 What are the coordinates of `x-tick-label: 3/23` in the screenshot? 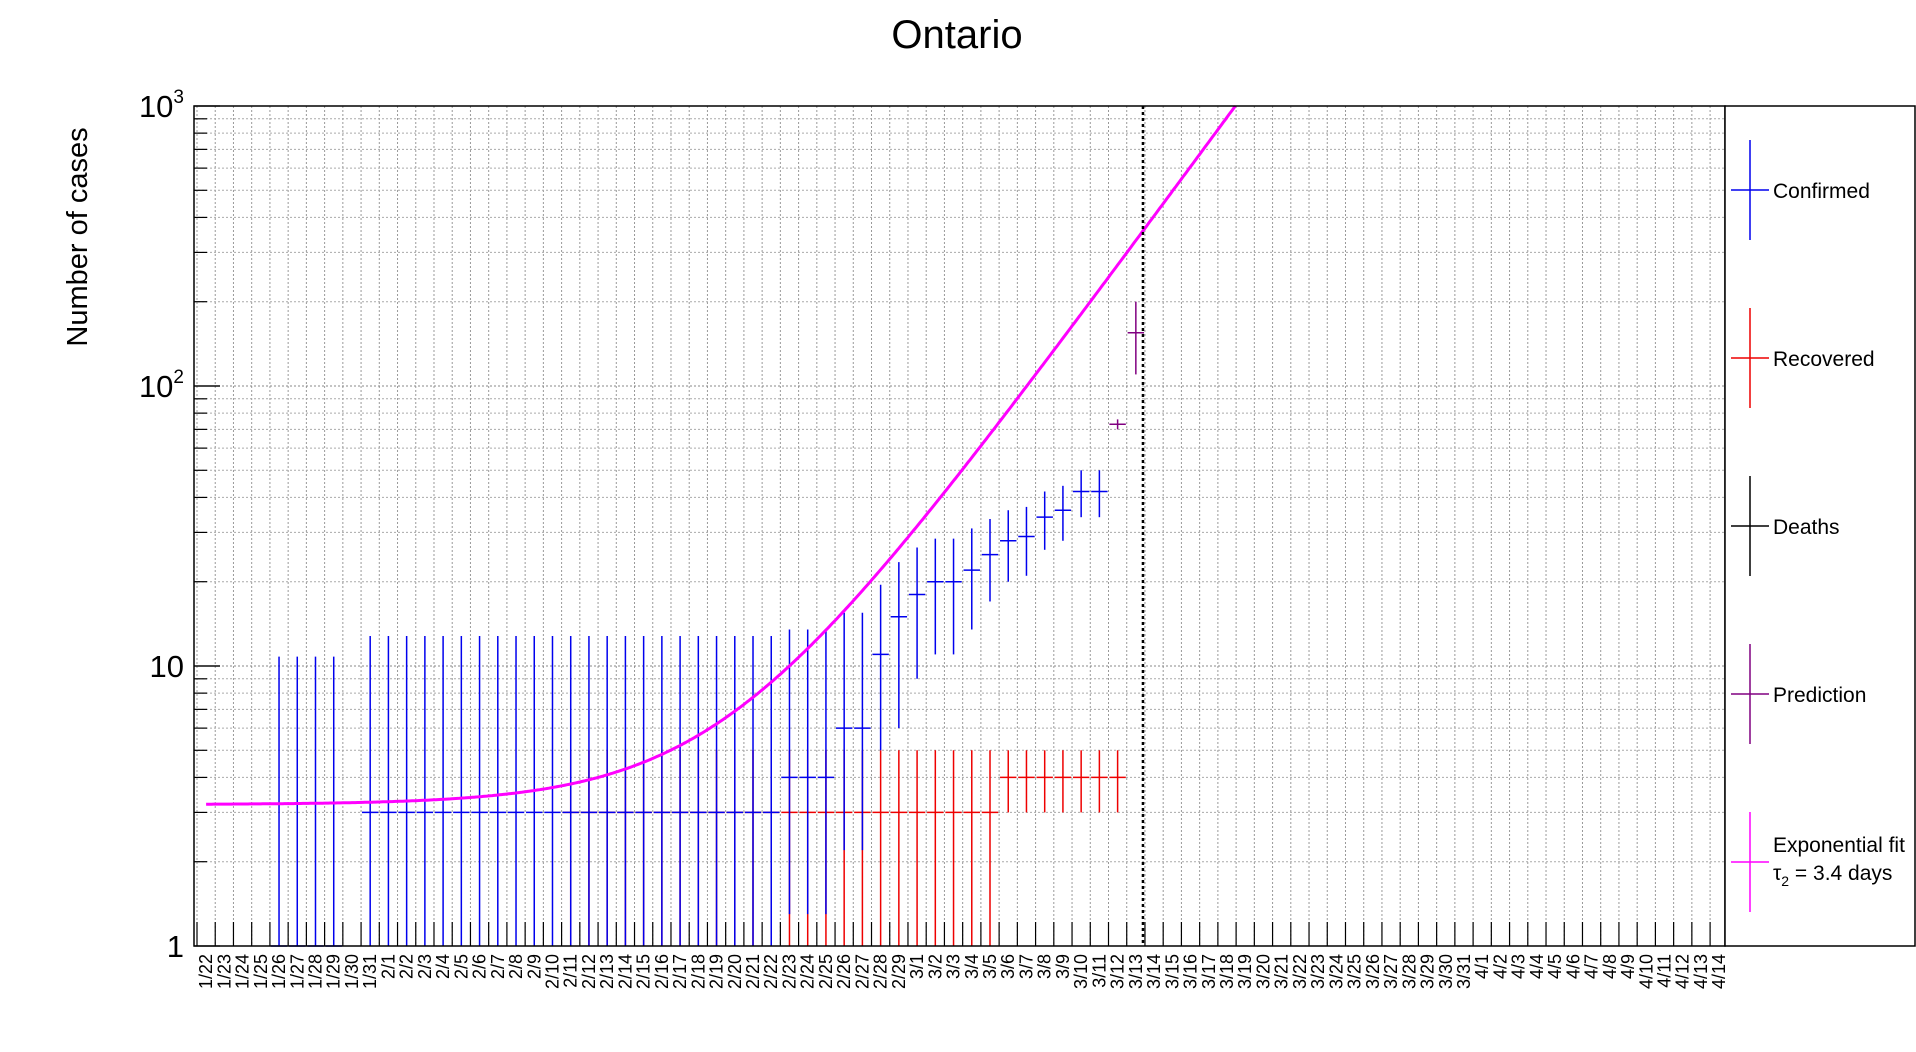 It's located at (1318, 971).